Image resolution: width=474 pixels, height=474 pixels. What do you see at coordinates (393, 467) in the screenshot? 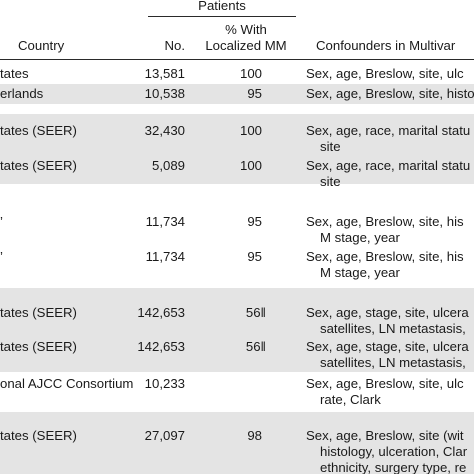
I see `table-cell-confounders-cont: ethnicity, surgery type, re` at bounding box center [393, 467].